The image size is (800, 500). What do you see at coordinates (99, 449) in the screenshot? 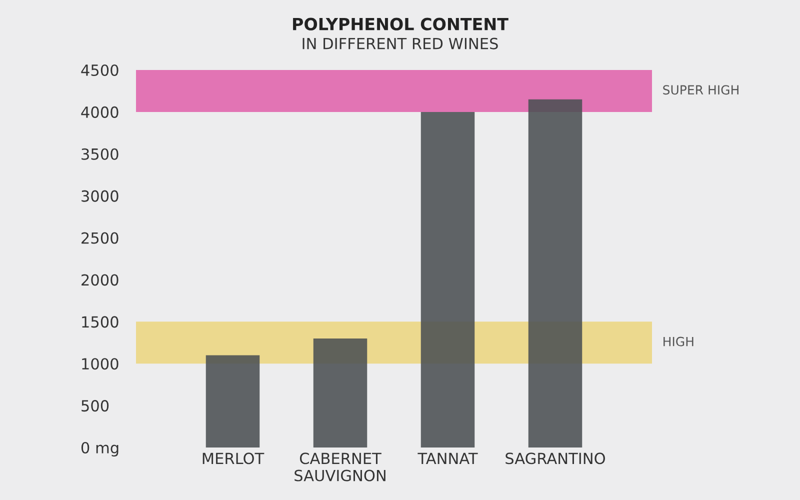
I see `y-tick-label: 0 mg` at bounding box center [99, 449].